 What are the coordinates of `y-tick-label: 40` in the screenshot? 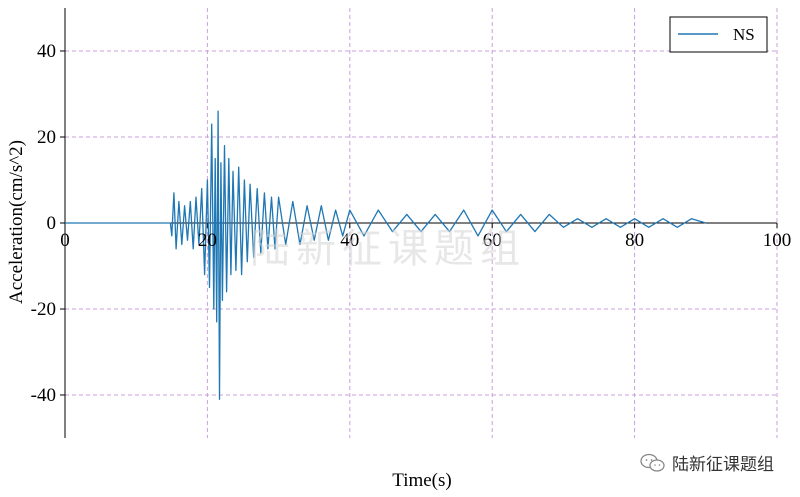 It's located at (46, 51).